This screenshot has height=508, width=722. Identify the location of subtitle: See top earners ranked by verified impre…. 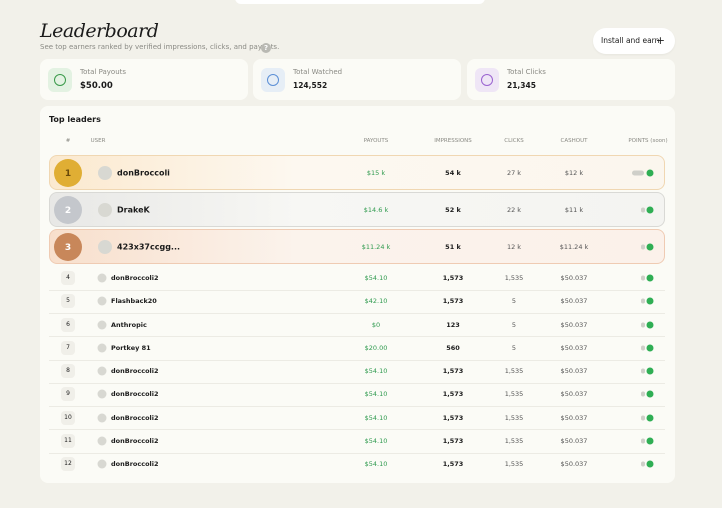
(160, 47).